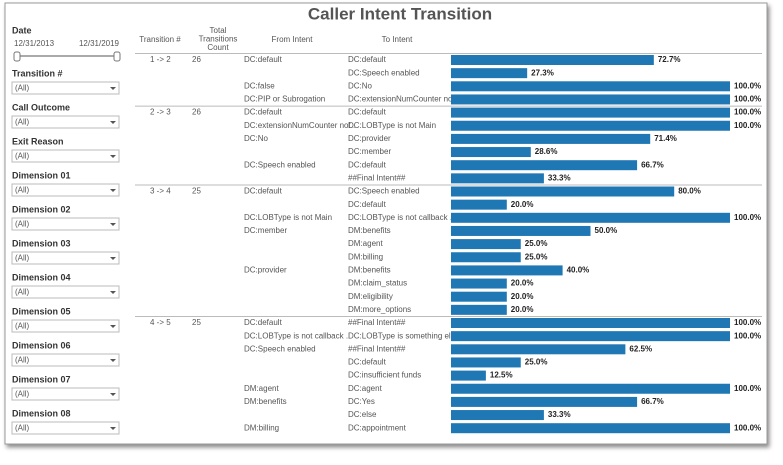  What do you see at coordinates (196, 322) in the screenshot?
I see `transition-count: 25` at bounding box center [196, 322].